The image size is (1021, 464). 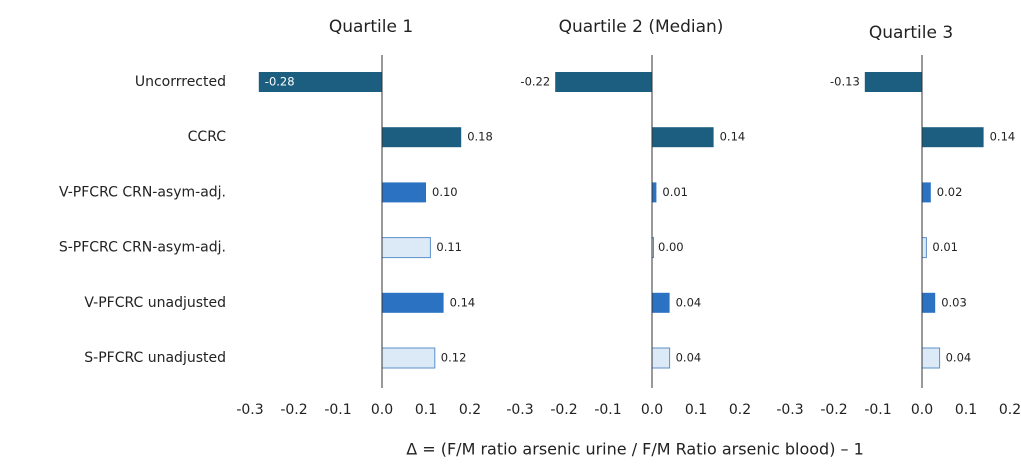 I want to click on value-label: 0.03, so click(x=954, y=302).